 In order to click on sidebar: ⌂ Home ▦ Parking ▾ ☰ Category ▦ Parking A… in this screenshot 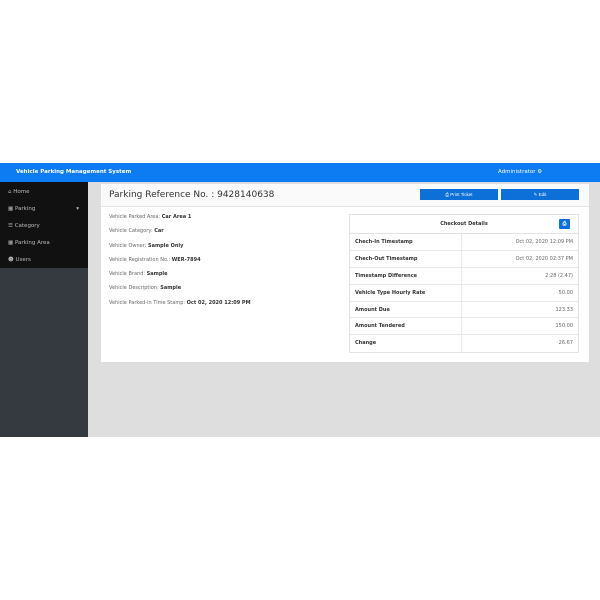, I will do `click(44, 309)`.